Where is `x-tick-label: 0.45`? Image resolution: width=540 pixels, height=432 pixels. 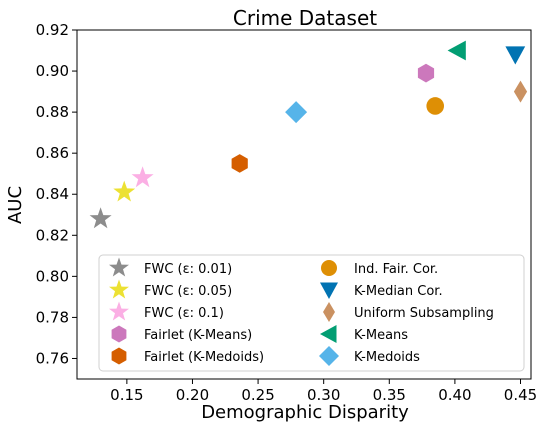 x-tick-label: 0.45 is located at coordinates (520, 395).